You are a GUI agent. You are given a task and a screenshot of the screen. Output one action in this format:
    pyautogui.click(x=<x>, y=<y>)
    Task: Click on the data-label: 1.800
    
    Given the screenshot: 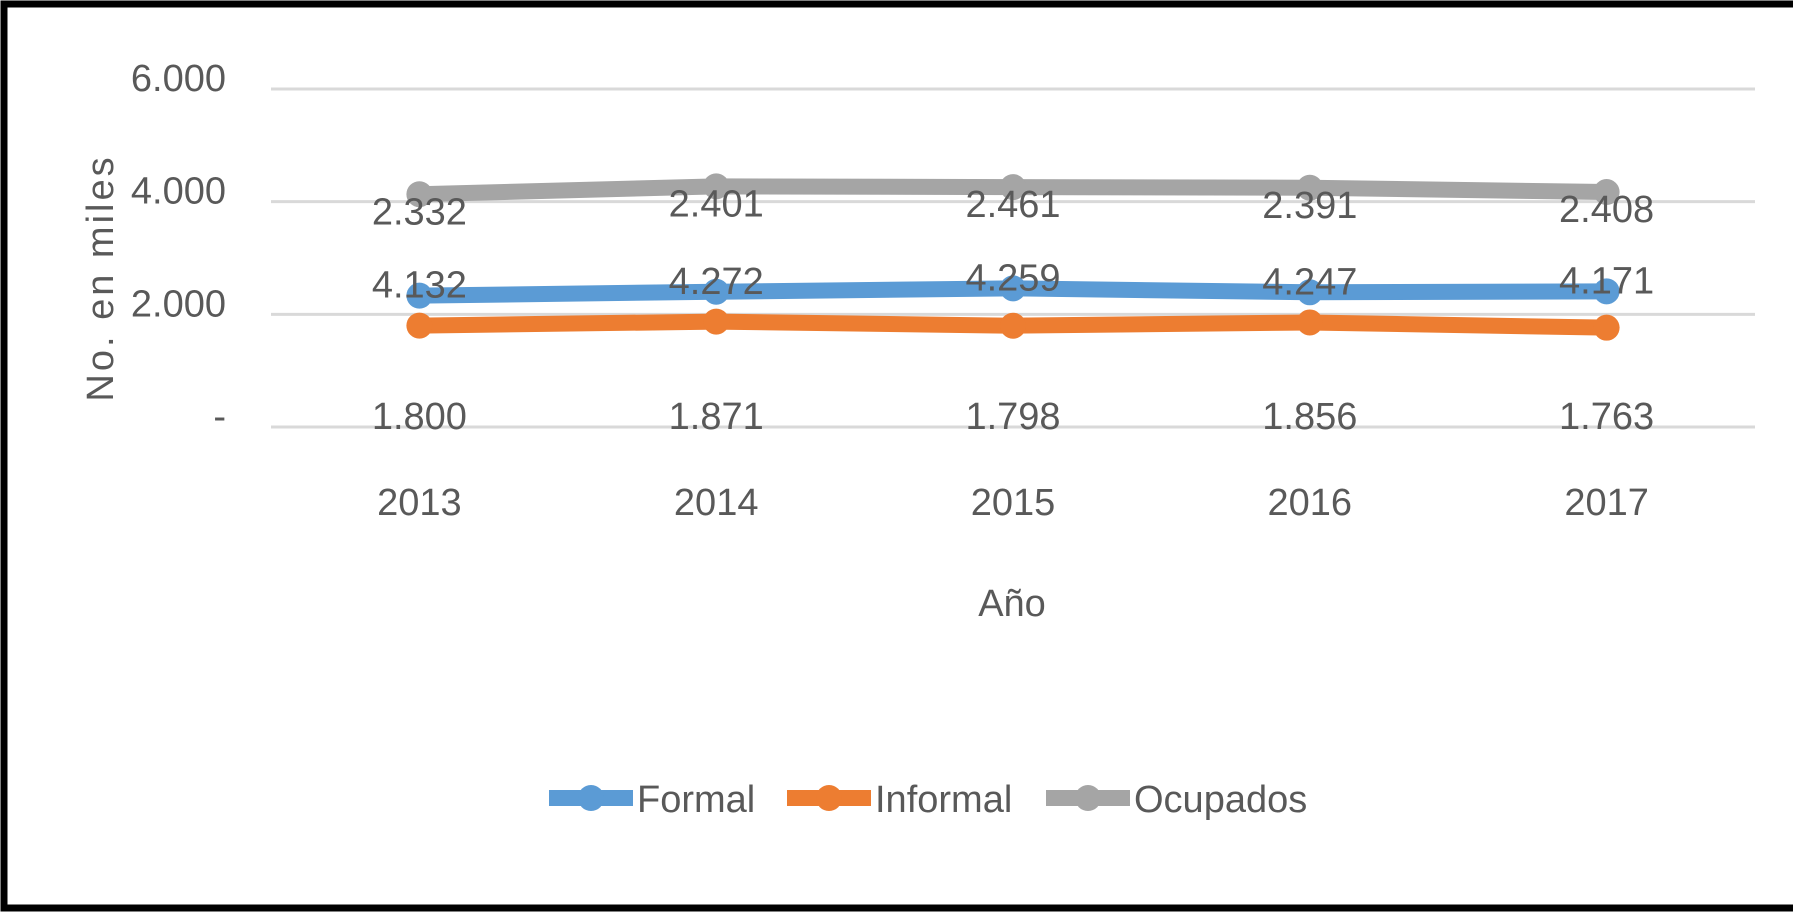 What is the action you would take?
    pyautogui.click(x=419, y=417)
    